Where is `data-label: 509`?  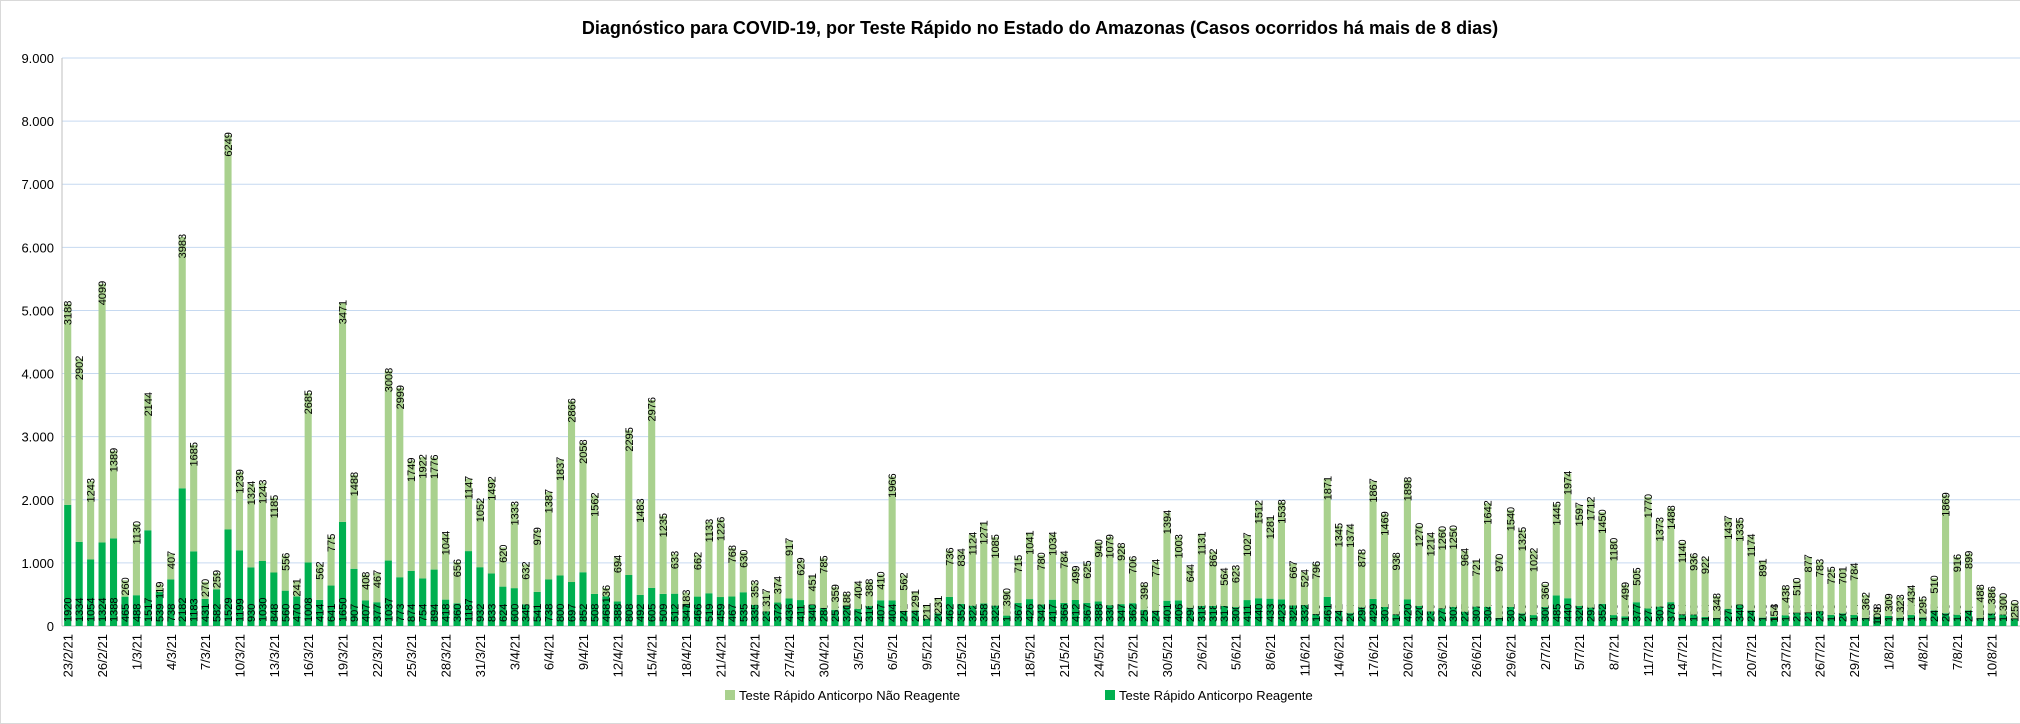 data-label: 509 is located at coordinates (664, 613).